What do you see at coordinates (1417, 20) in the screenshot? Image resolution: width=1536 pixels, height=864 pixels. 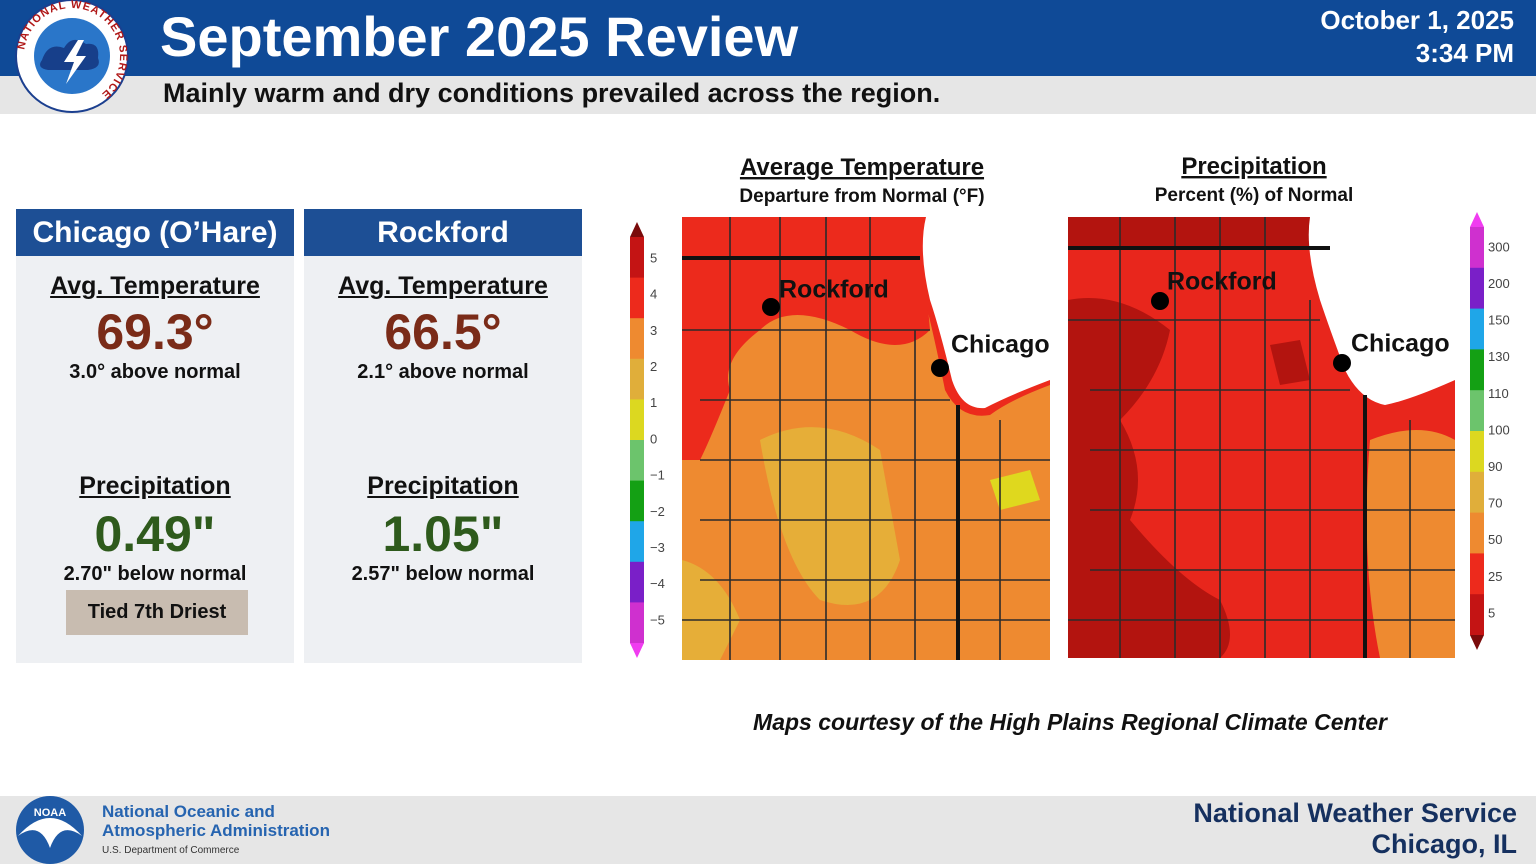 I see `date: October 1, 2025` at bounding box center [1417, 20].